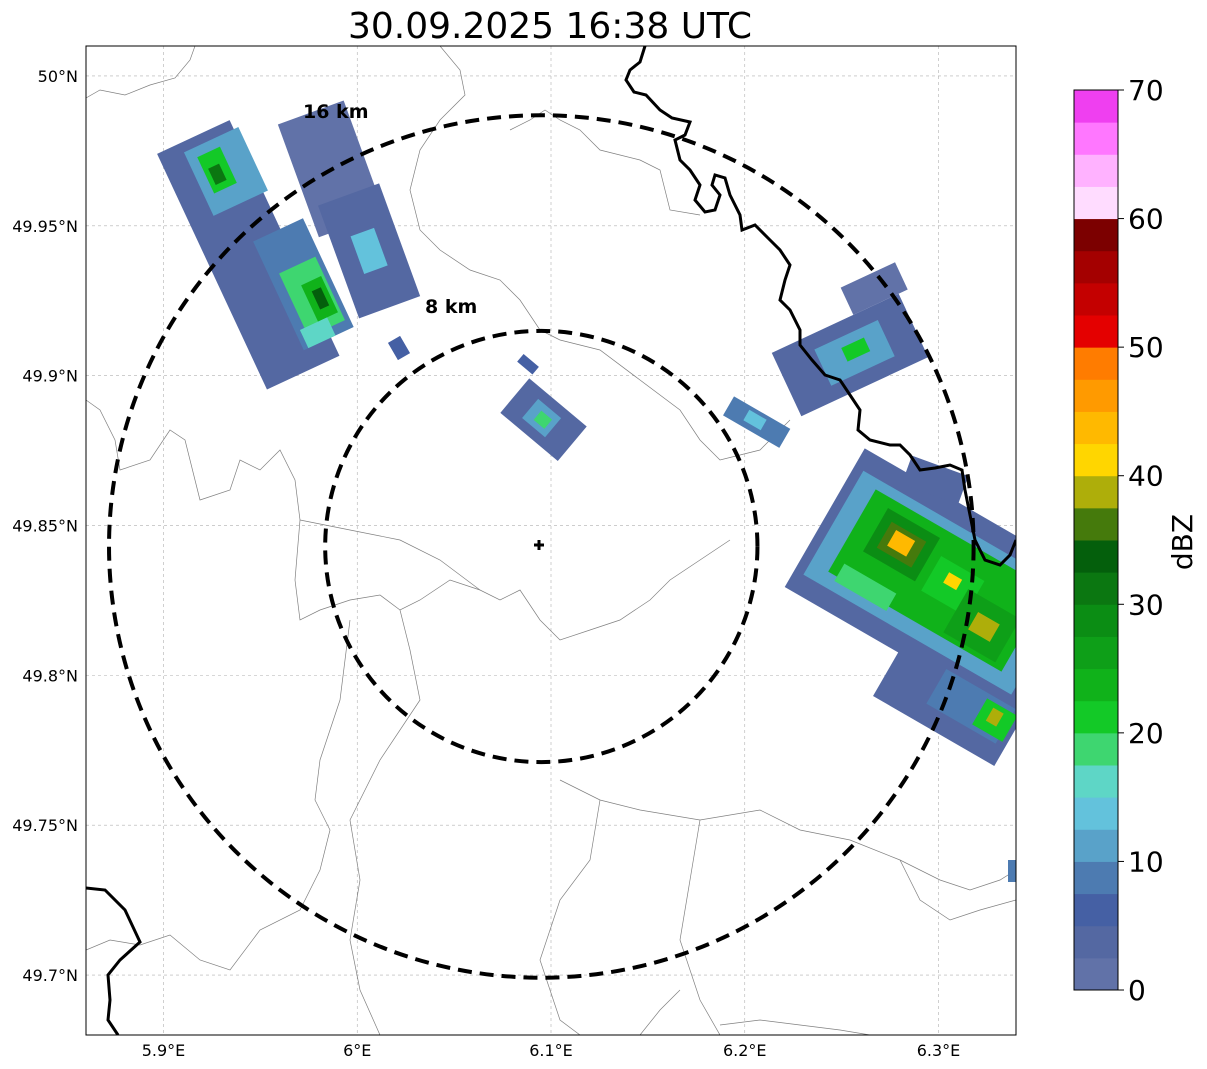 This screenshot has height=1069, width=1207. I want to click on longitude-tick-labels: 5.9°E 6°E 6.1°E 6.2°E 6.3°E, so click(551, 1050).